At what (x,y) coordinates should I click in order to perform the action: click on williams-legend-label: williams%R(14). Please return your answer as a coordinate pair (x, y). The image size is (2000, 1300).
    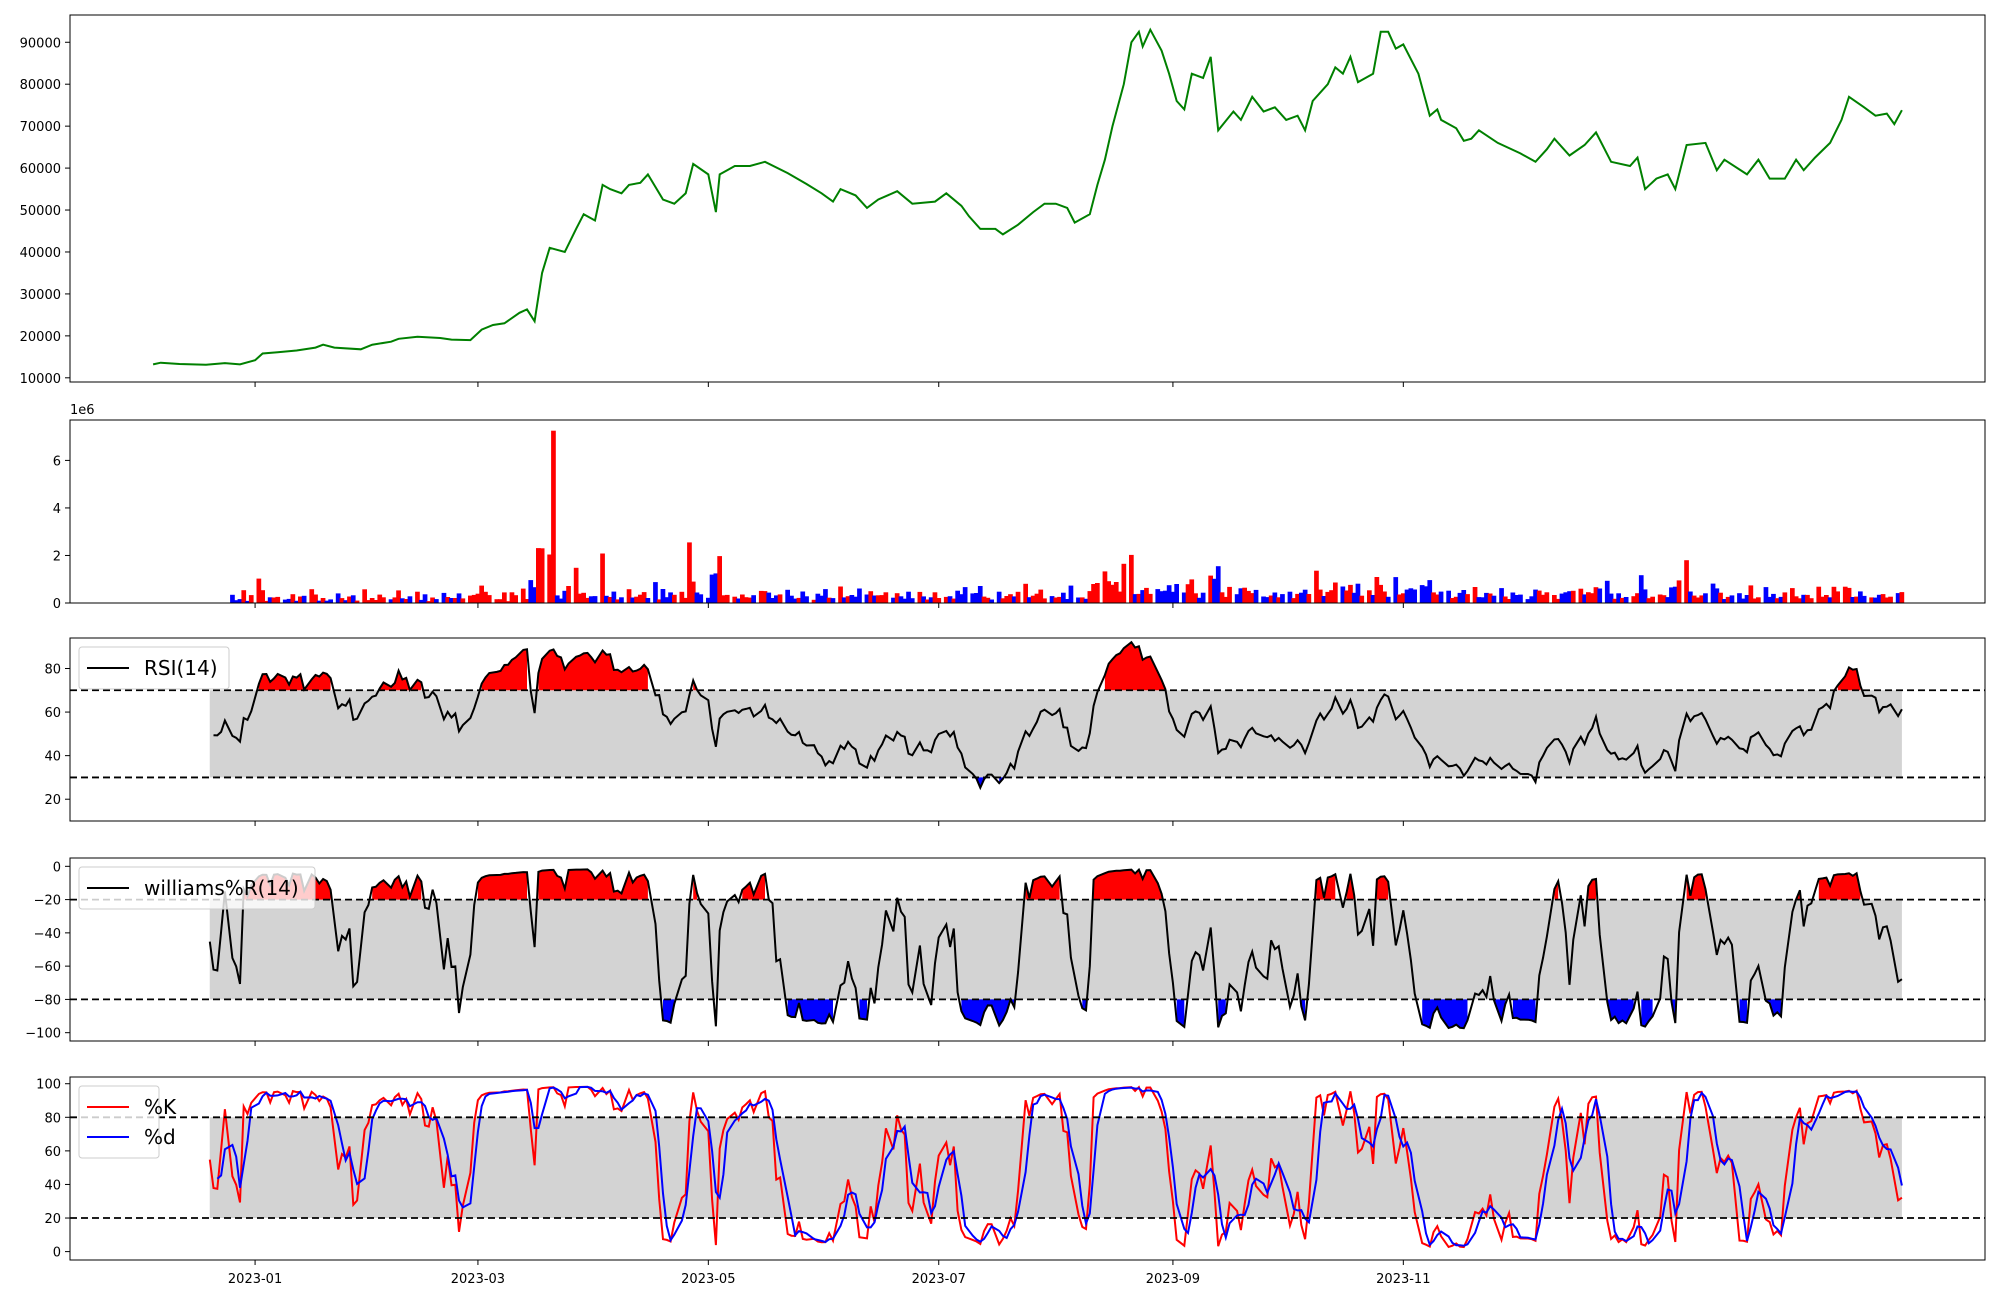
    Looking at the image, I should click on (221, 888).